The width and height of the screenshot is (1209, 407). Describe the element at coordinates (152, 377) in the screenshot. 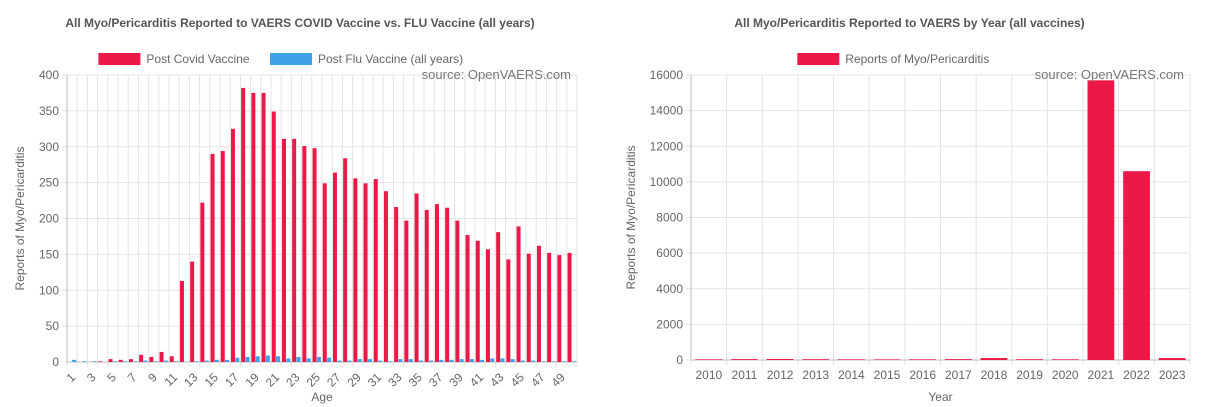

I see `x-tick-label: 9` at that location.